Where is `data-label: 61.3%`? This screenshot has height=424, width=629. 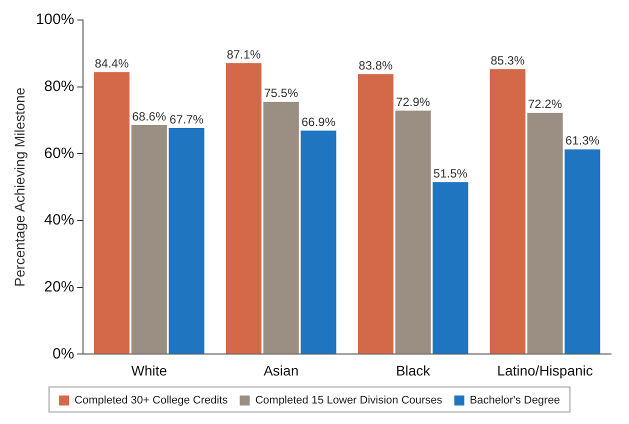 data-label: 61.3% is located at coordinates (582, 141).